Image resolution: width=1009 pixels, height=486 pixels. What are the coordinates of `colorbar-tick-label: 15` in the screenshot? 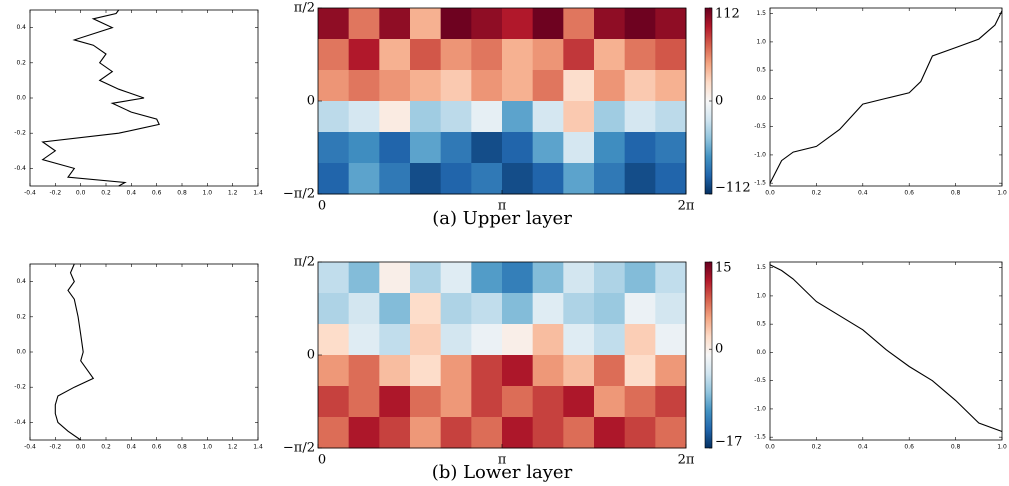 It's located at (723, 268).